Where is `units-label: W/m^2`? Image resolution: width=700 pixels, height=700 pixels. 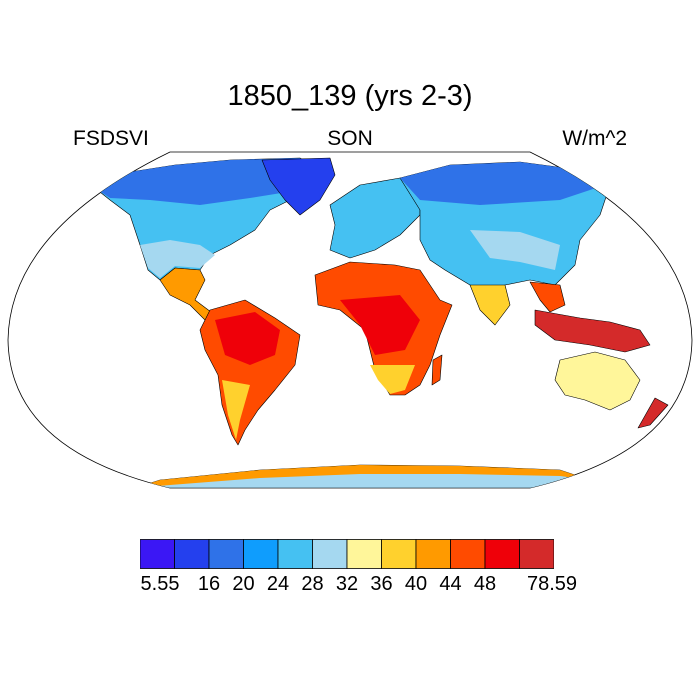
units-label: W/m^2 is located at coordinates (594, 138).